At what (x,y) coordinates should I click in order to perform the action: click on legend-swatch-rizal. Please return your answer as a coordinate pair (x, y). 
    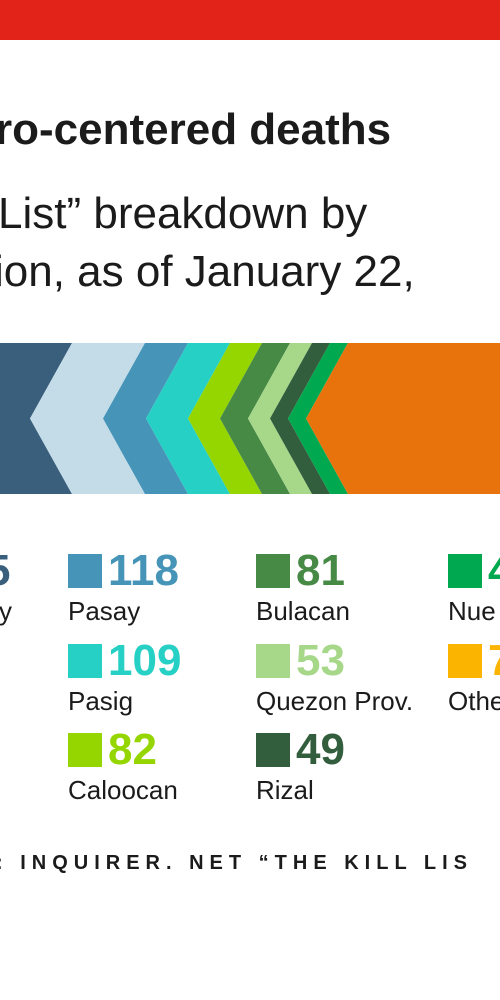
    Looking at the image, I should click on (273, 750).